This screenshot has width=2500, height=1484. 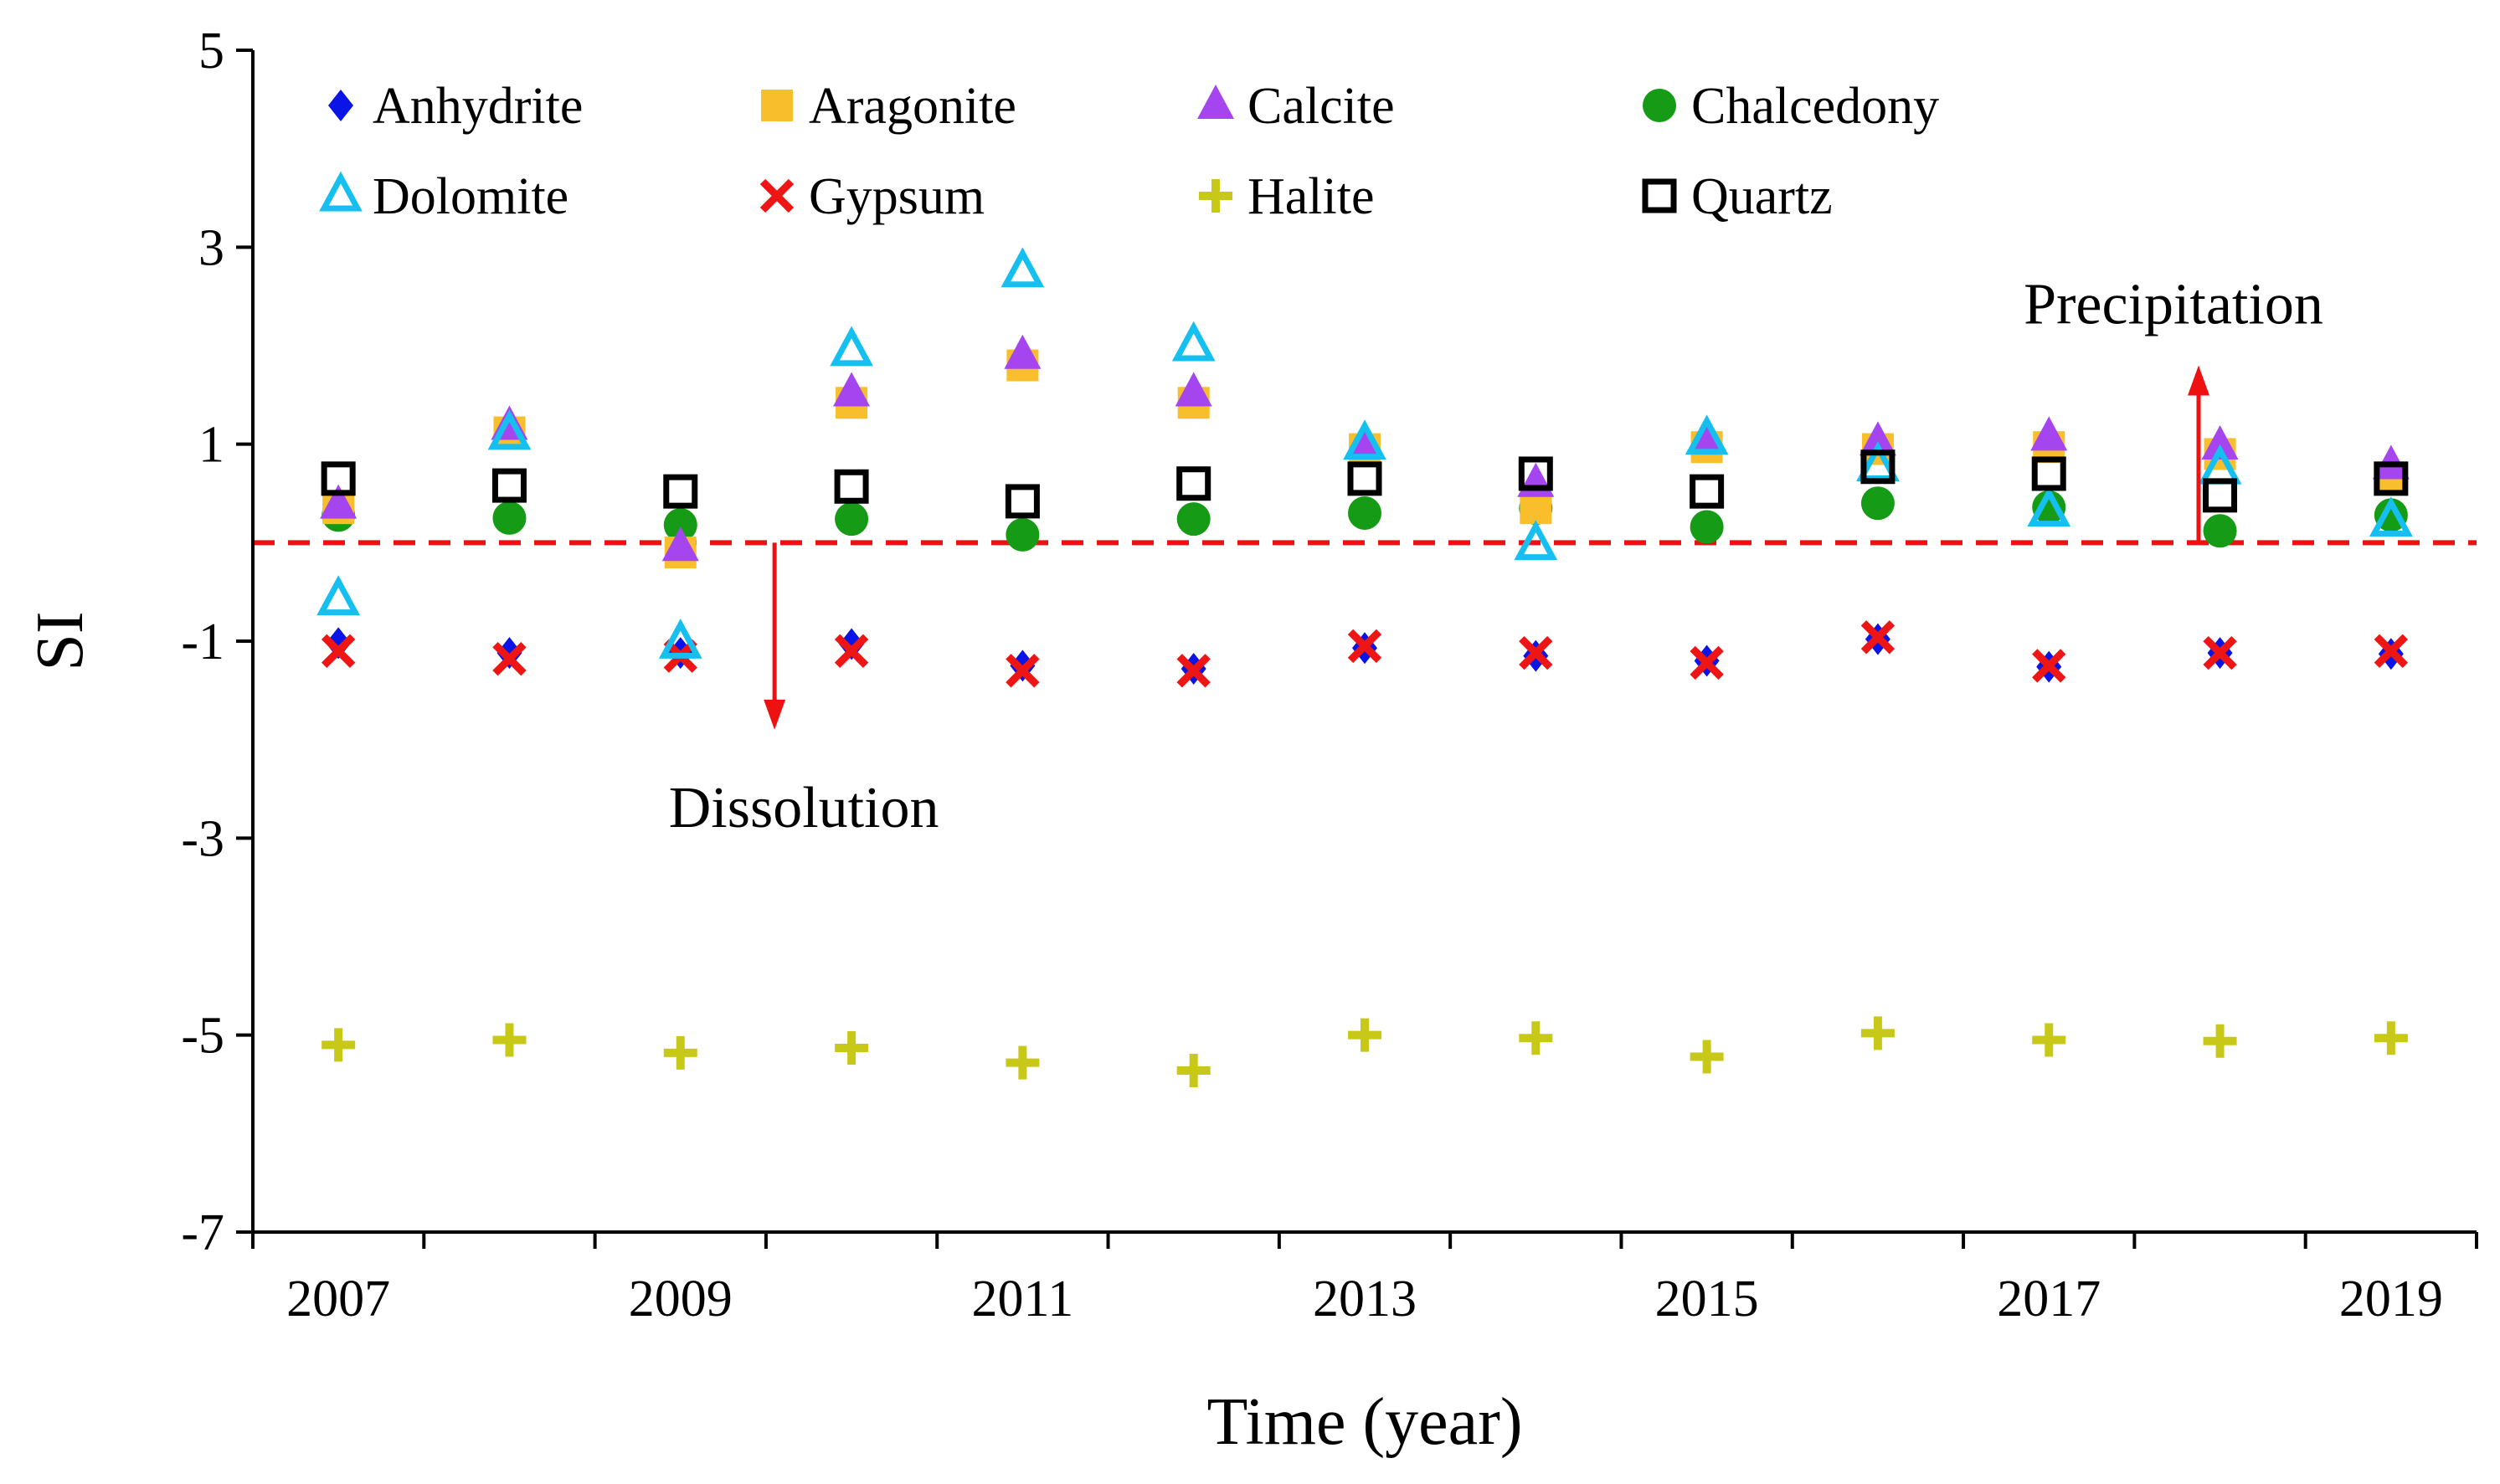 What do you see at coordinates (211, 248) in the screenshot?
I see `y-tick-label: 3` at bounding box center [211, 248].